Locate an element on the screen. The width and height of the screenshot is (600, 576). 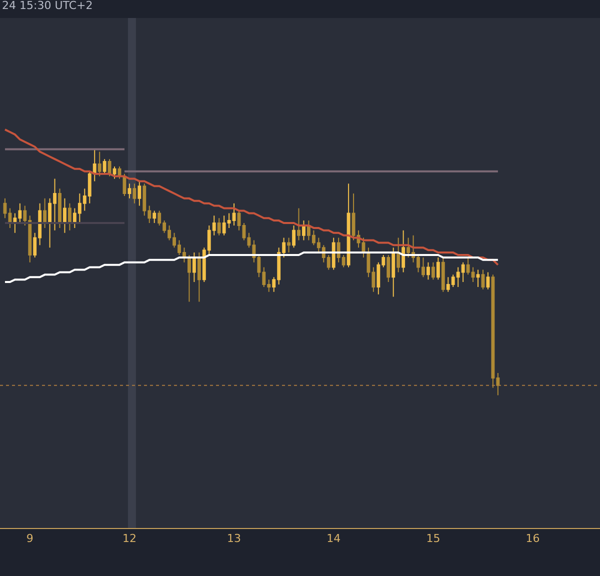
x-tick-label: 14 is located at coordinates (333, 539).